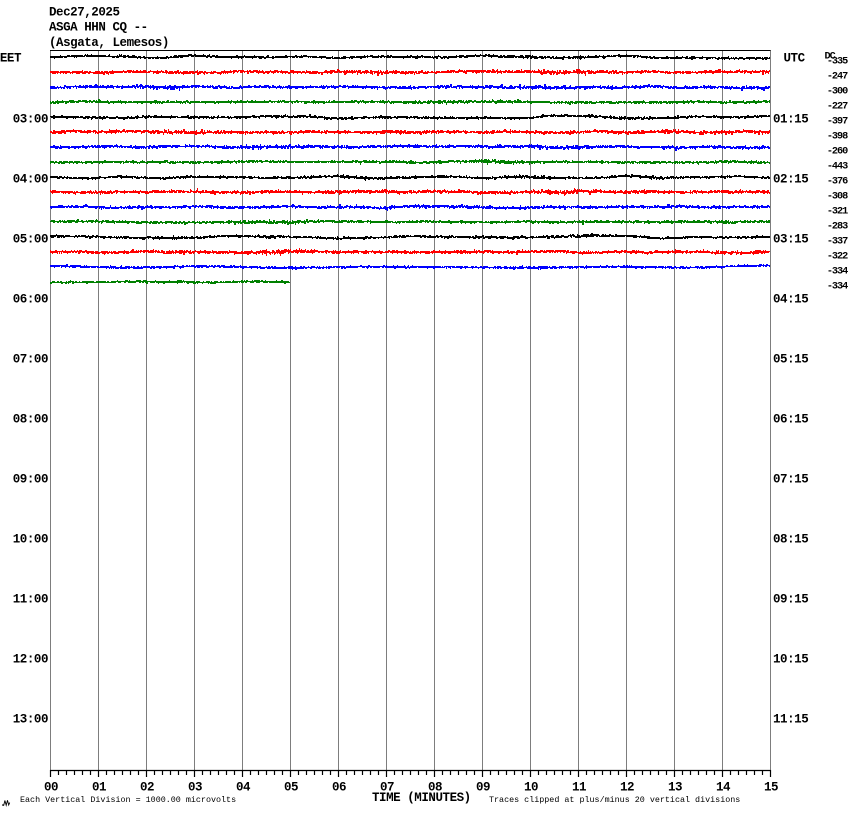  I want to click on svg-text: 10:00, so click(30, 540).